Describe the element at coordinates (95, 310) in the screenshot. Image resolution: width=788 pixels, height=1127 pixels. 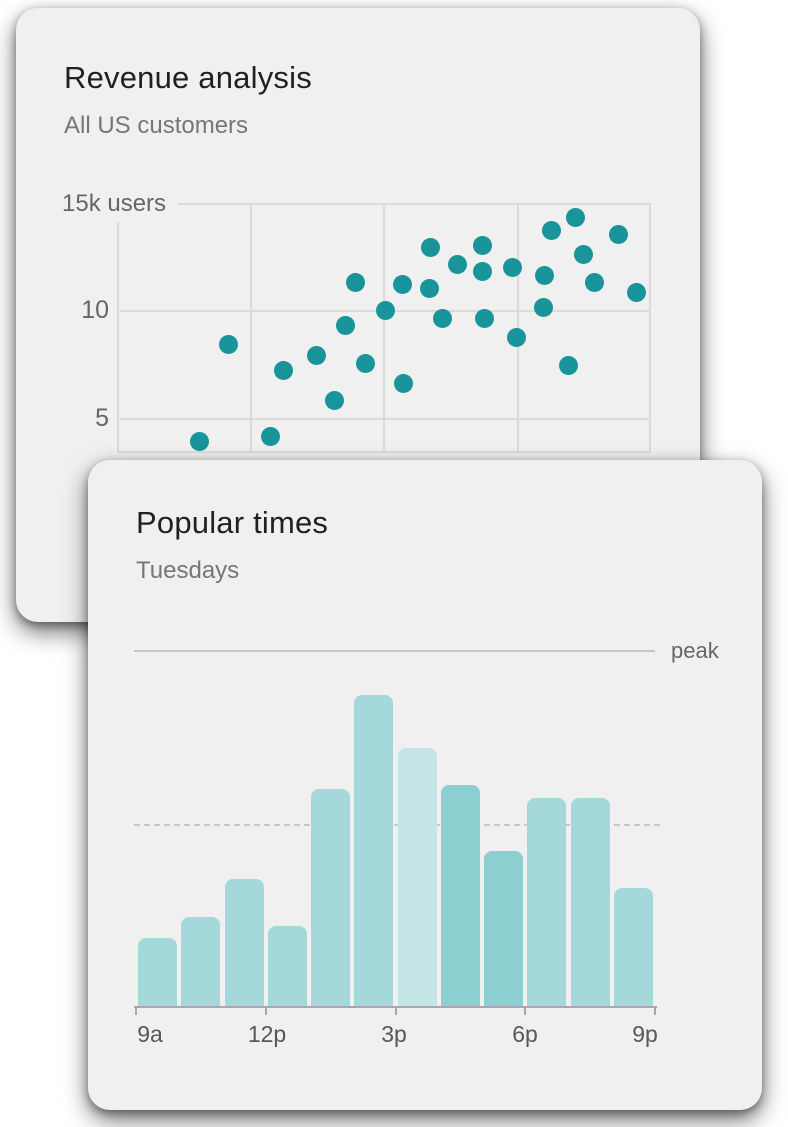
I see `y-axis-tick-label-10: 10` at that location.